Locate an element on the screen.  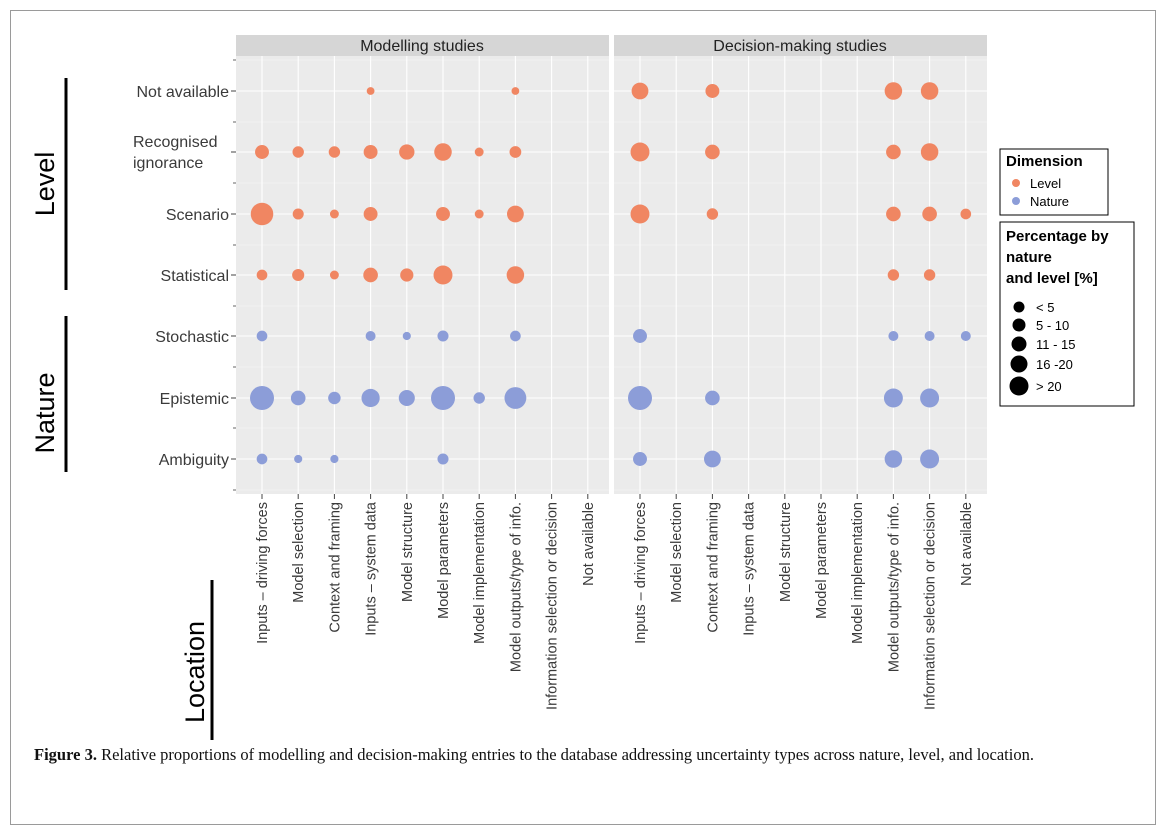
panel-title-decision: Decision-making studies is located at coordinates (799, 46).